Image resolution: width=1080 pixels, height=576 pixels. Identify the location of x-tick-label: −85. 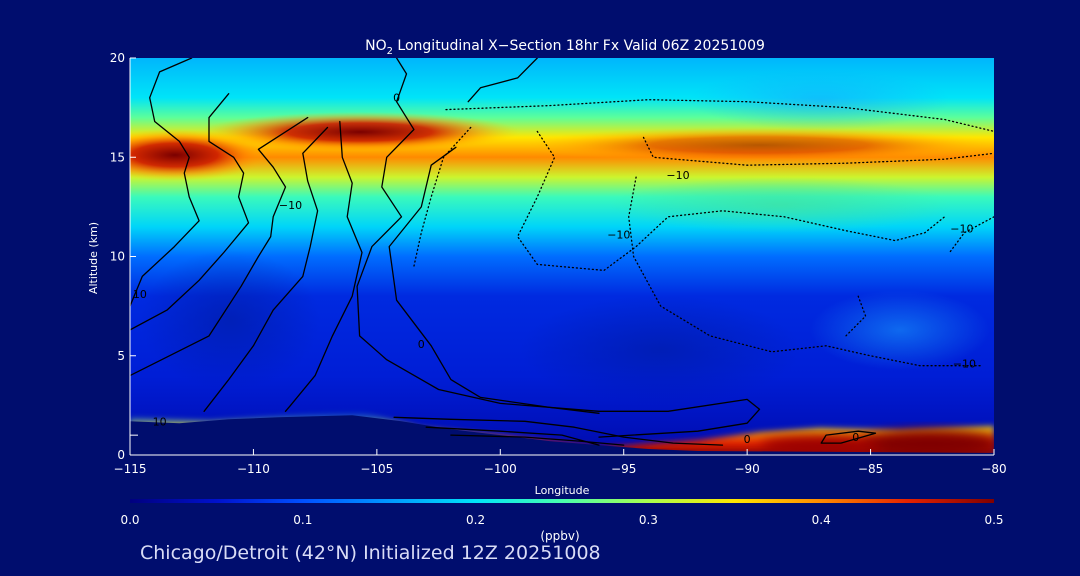
(870, 469).